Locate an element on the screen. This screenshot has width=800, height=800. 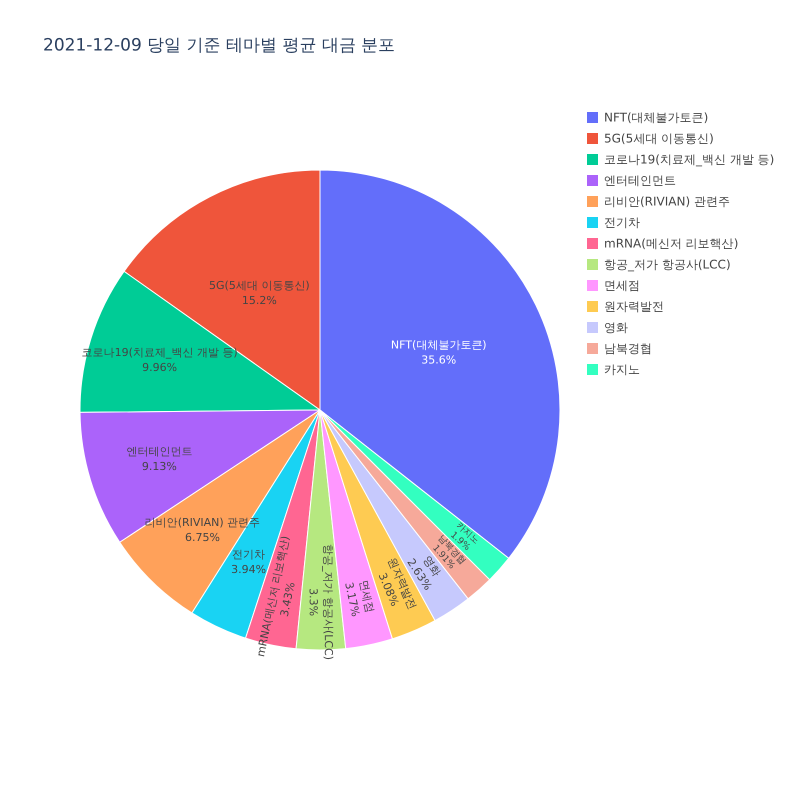
slice-label: 항공_저가 항공사(LCC) is located at coordinates (328, 602).